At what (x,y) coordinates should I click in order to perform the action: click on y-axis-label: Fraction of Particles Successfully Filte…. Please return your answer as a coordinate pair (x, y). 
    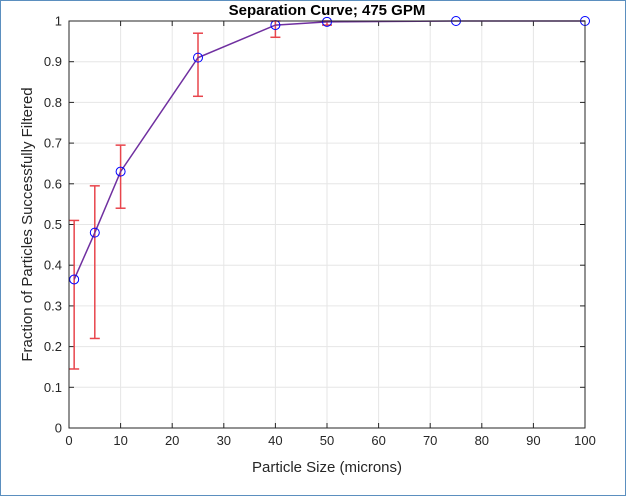
    Looking at the image, I should click on (27, 224).